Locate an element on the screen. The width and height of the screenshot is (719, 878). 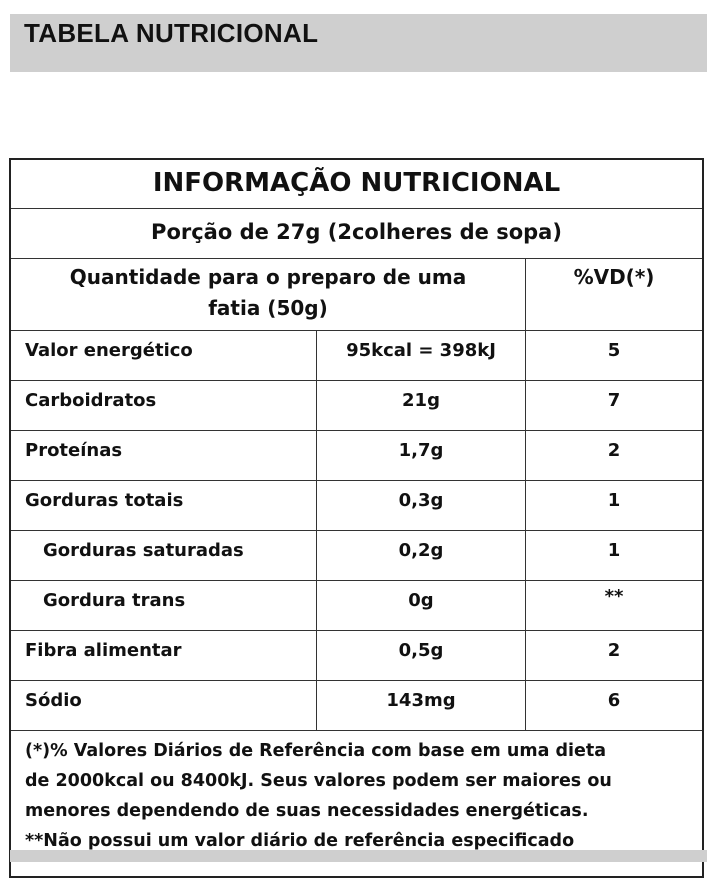
table-row: Gorduras totais 0,3g 1 is located at coordinates (356, 506).